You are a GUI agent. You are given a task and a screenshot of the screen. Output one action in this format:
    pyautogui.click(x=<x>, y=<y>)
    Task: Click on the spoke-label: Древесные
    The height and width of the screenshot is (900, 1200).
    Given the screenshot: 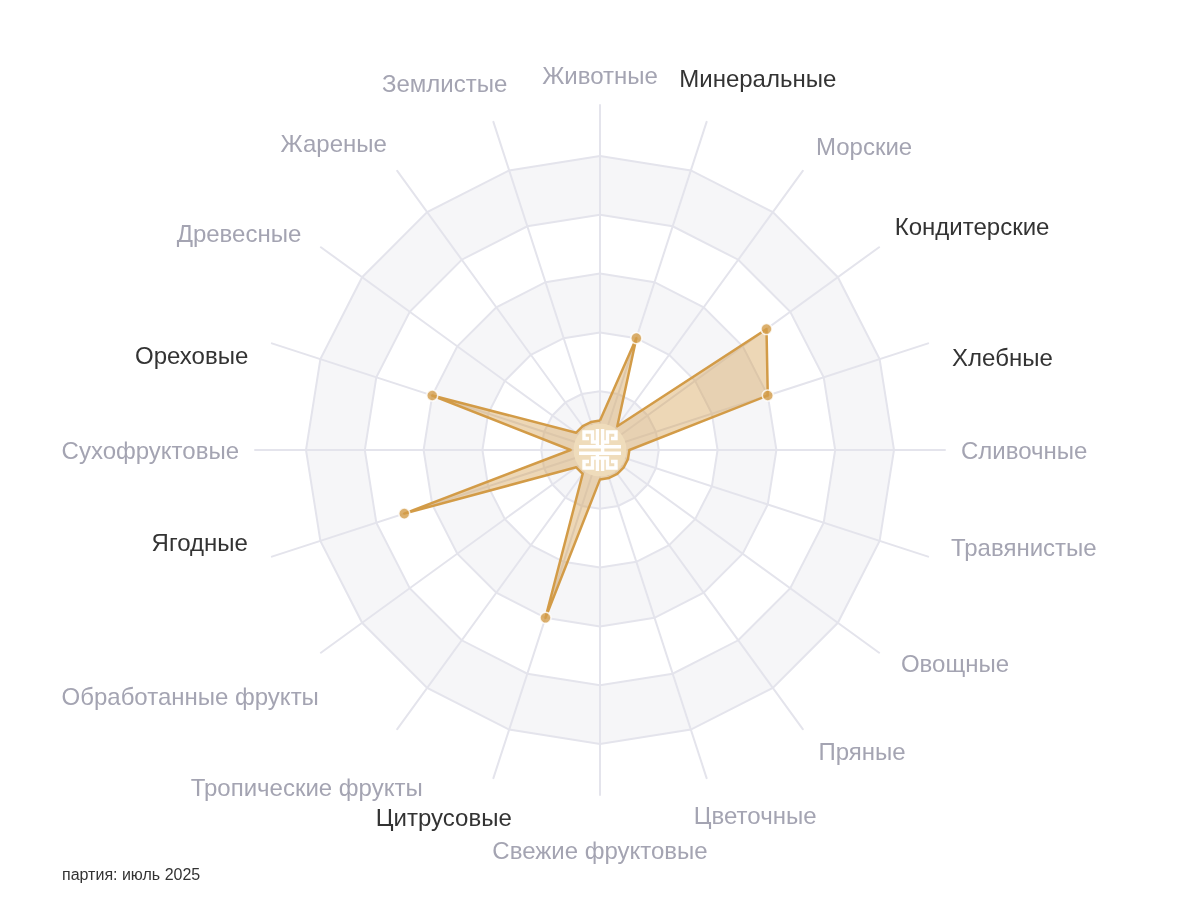 What is the action you would take?
    pyautogui.click(x=239, y=233)
    